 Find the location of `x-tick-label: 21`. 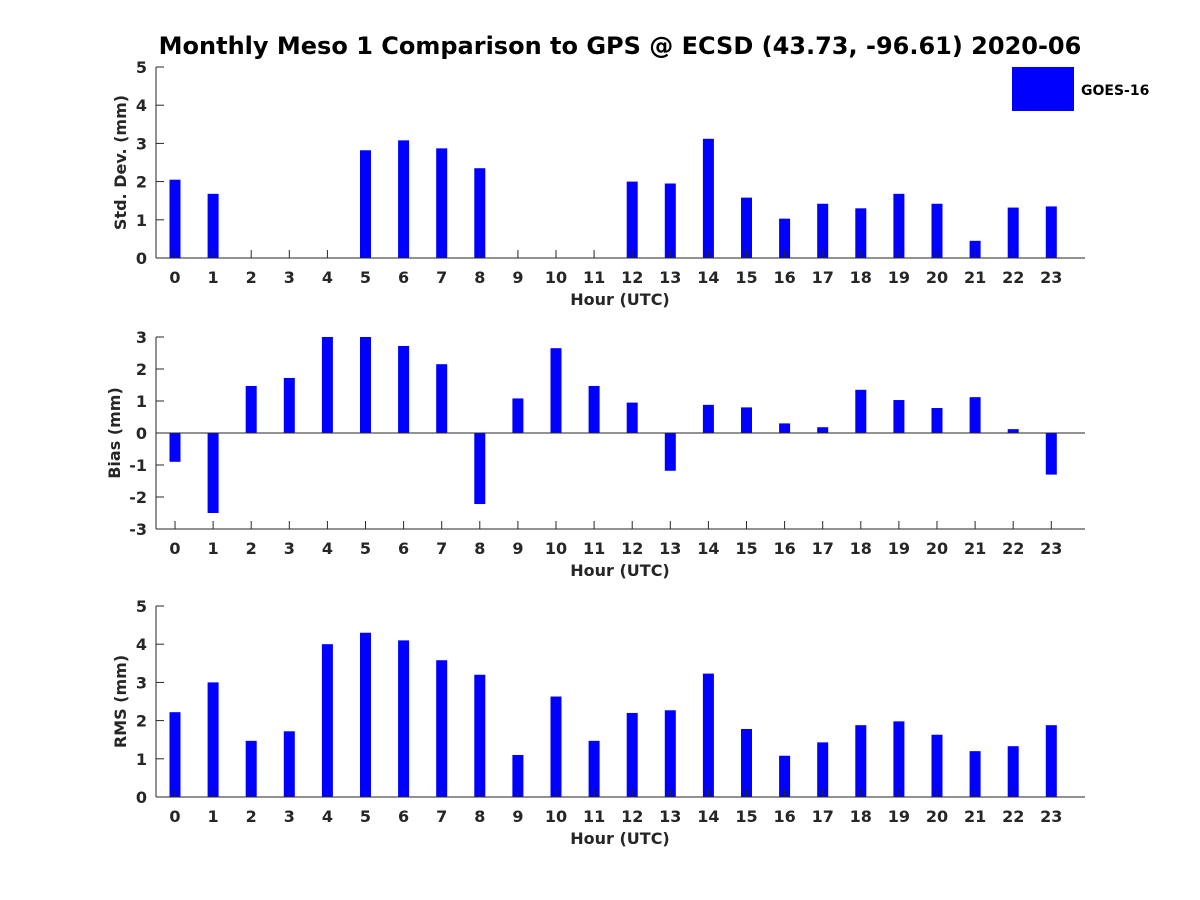

x-tick-label: 21 is located at coordinates (975, 816).